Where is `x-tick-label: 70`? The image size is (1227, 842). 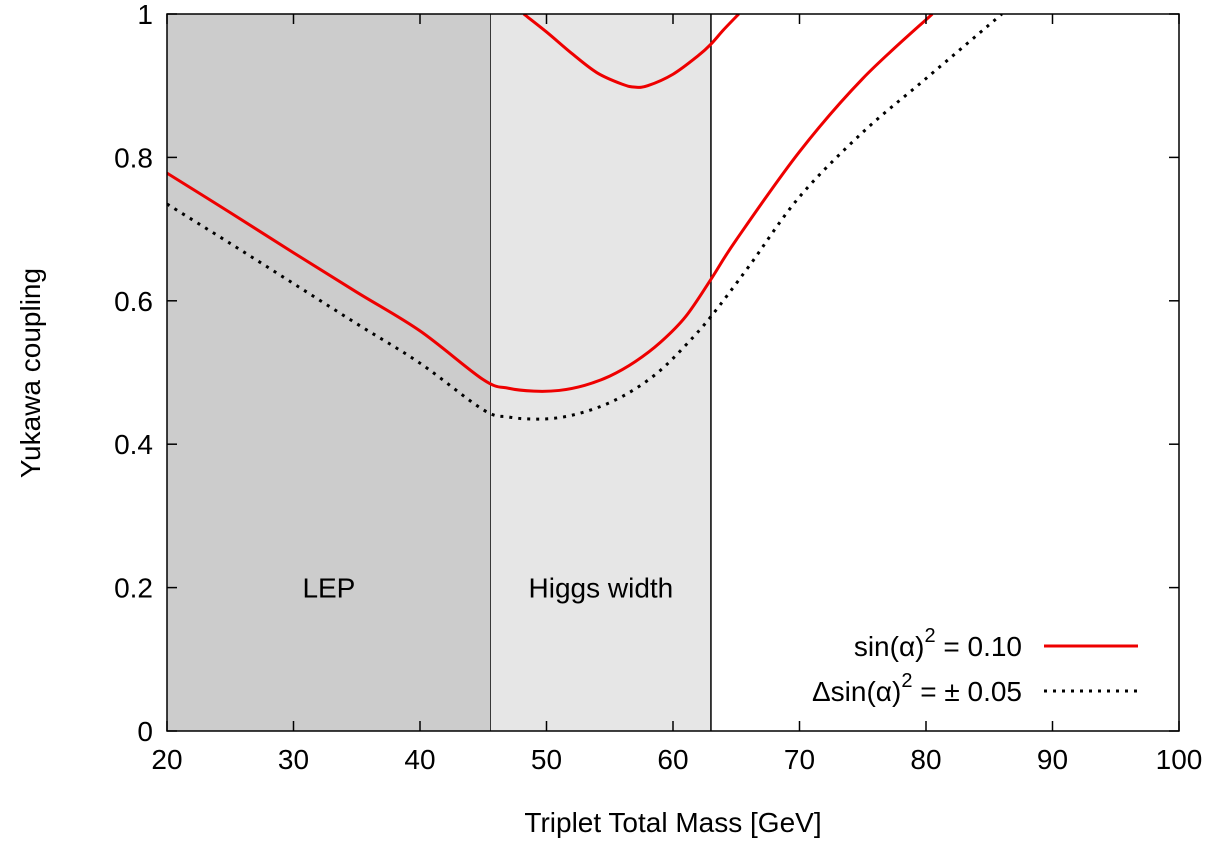 x-tick-label: 70 is located at coordinates (799, 759).